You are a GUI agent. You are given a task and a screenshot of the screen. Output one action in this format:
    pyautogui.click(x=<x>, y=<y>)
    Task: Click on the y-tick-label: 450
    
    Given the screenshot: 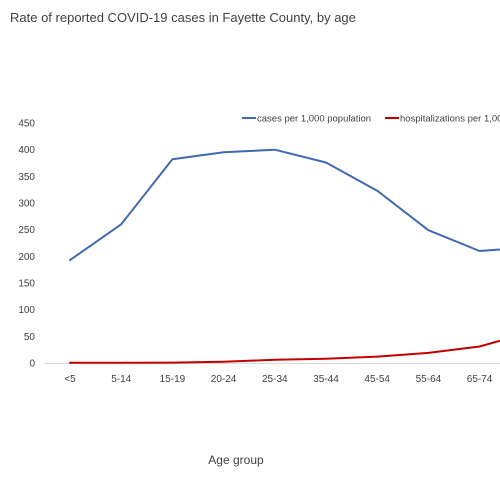 What is the action you would take?
    pyautogui.click(x=26, y=124)
    